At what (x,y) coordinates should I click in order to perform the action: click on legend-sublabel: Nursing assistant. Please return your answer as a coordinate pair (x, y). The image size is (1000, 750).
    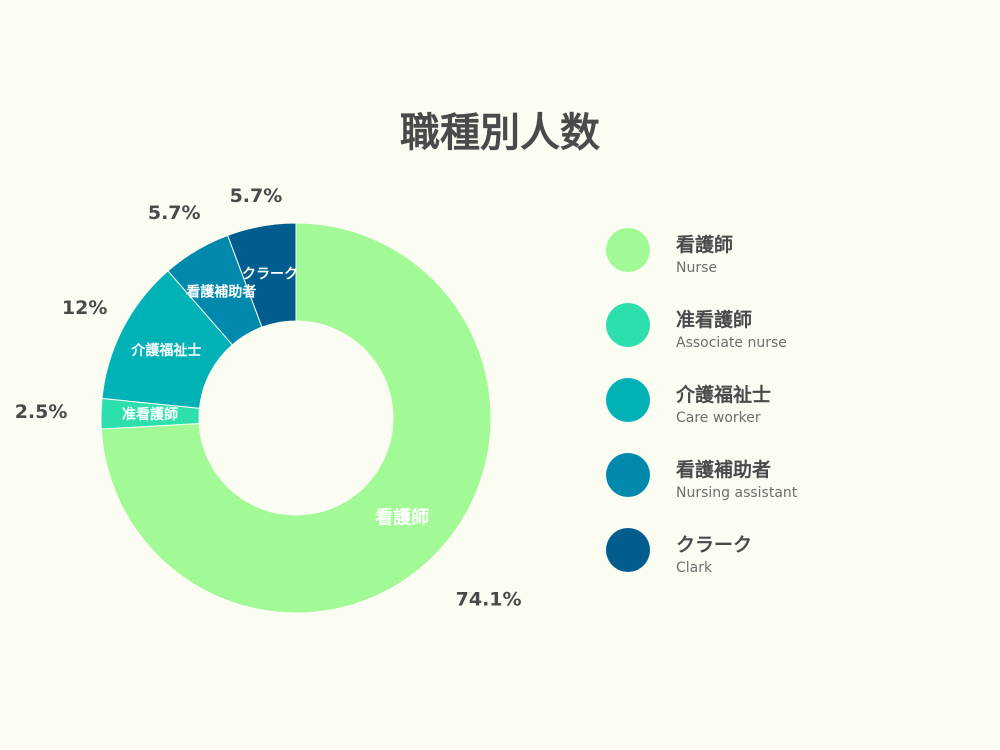
    Looking at the image, I should click on (737, 493).